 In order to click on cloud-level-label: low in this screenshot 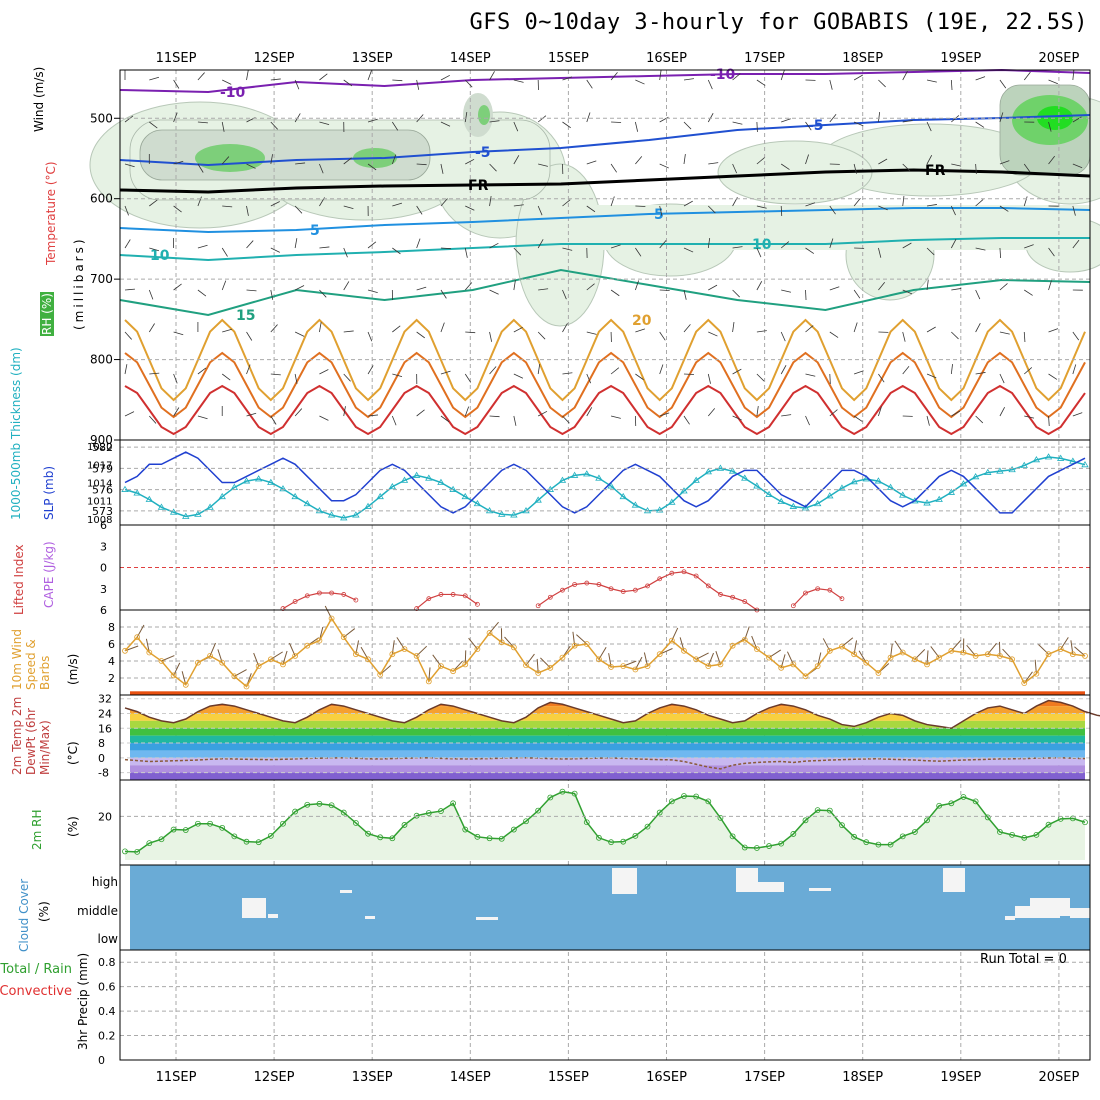, I will do `click(108, 939)`.